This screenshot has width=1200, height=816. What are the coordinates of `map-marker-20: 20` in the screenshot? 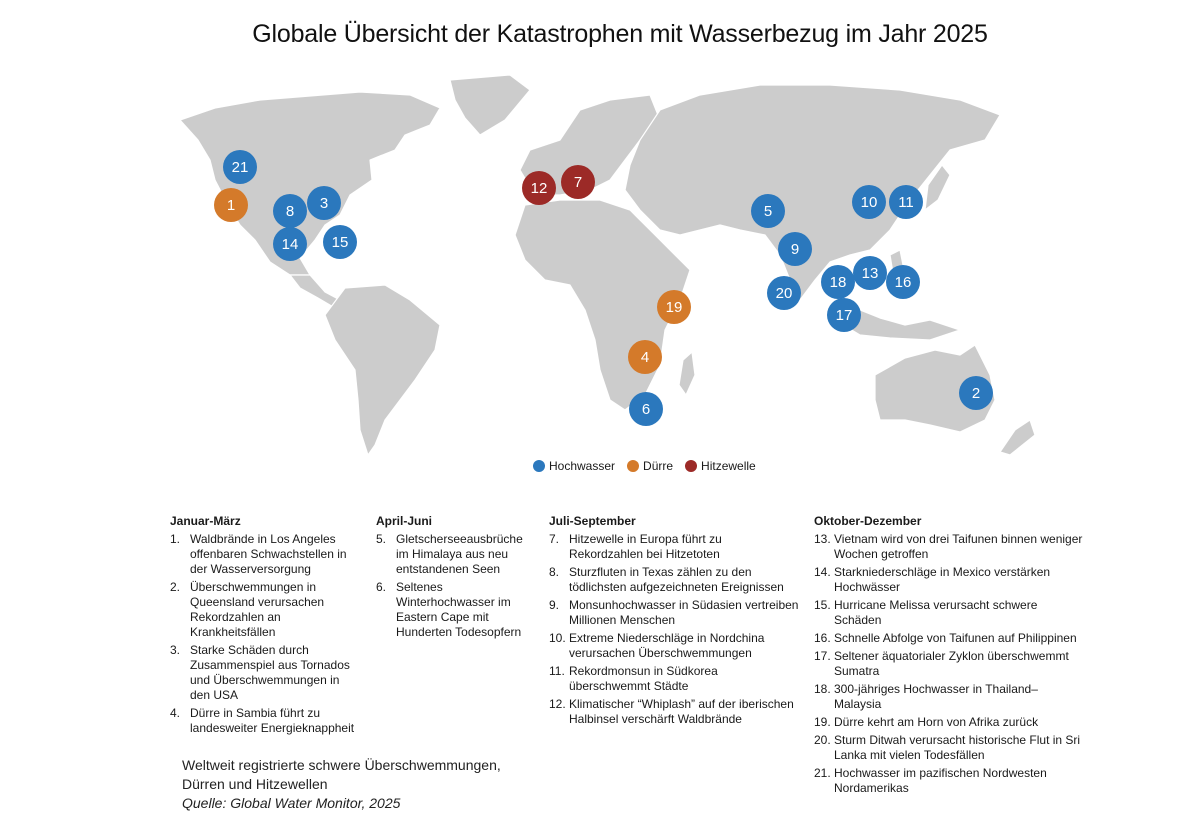 It's located at (784, 293).